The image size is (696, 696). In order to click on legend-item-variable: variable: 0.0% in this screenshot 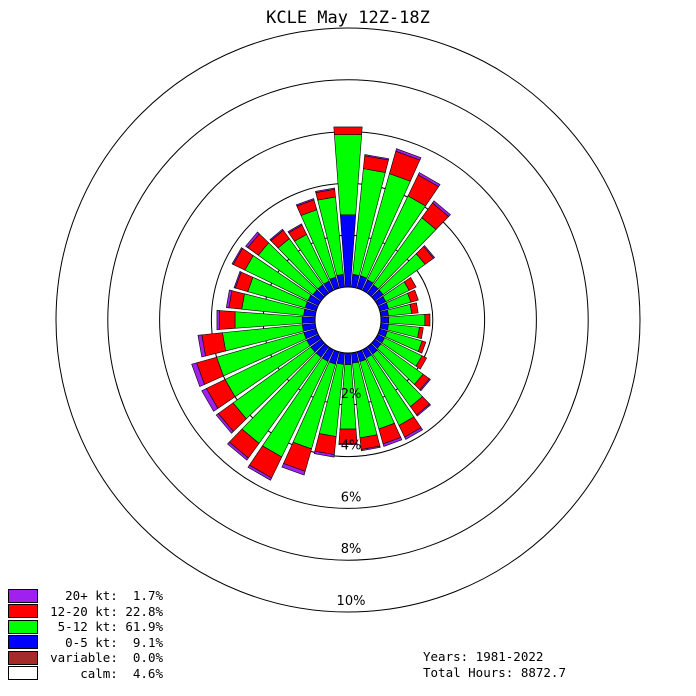, I will do `click(85, 658)`.